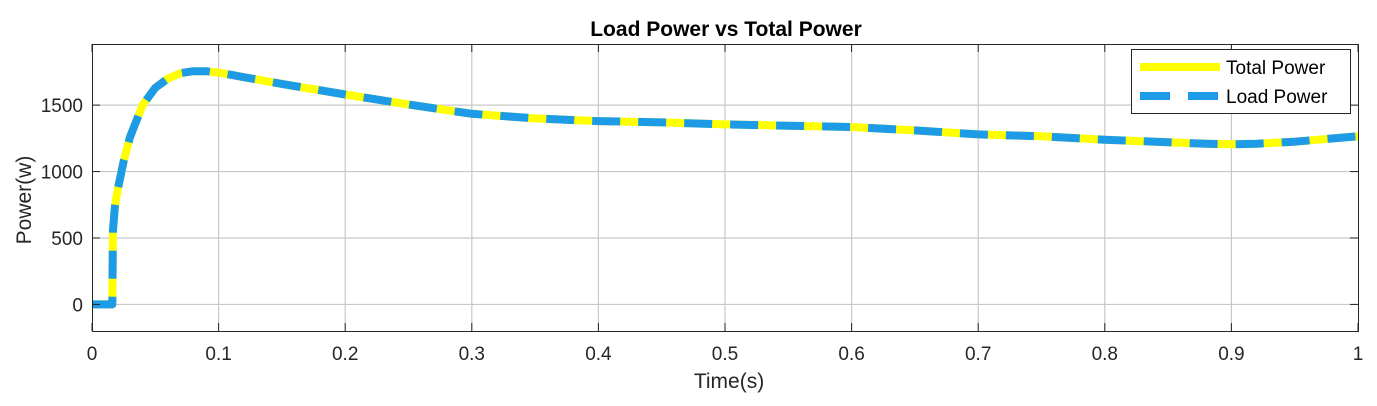 Image resolution: width=1377 pixels, height=406 pixels. Describe the element at coordinates (1105, 354) in the screenshot. I see `x-tick-label: 0.8` at that location.